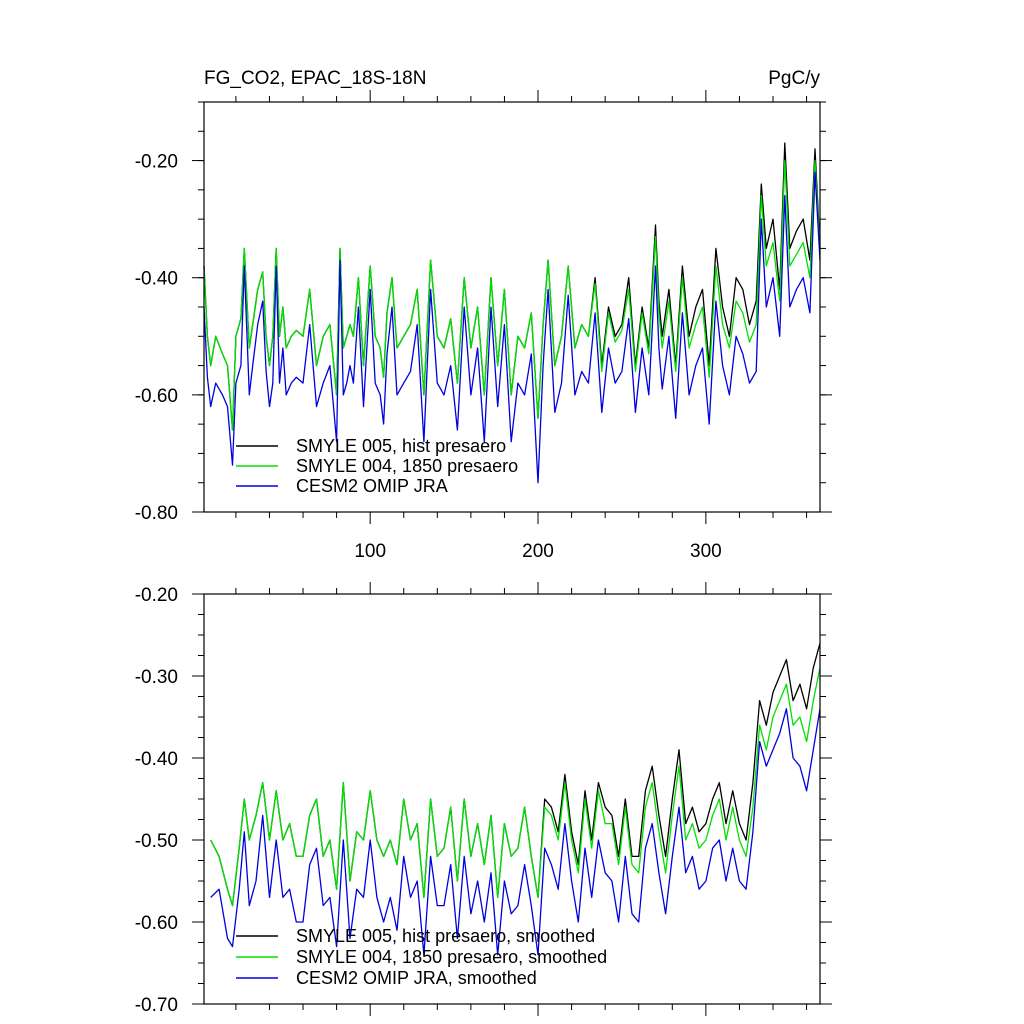 This screenshot has width=1024, height=1024. Describe the element at coordinates (445, 936) in the screenshot. I see `bottom-legend-label: SMYLE 005, hist presaero, smoothed` at that location.